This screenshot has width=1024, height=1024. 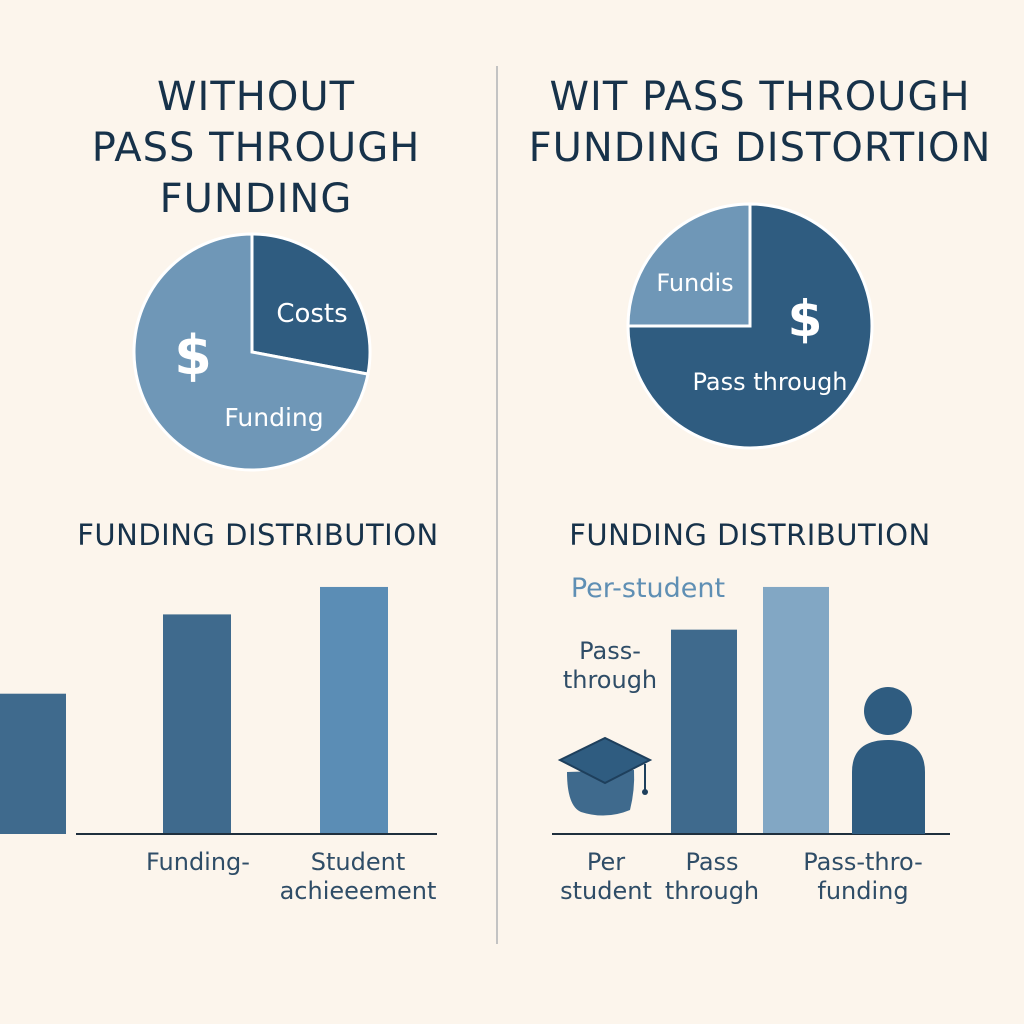 I want to click on left-bar-label-student-line-1: Student, so click(x=358, y=862).